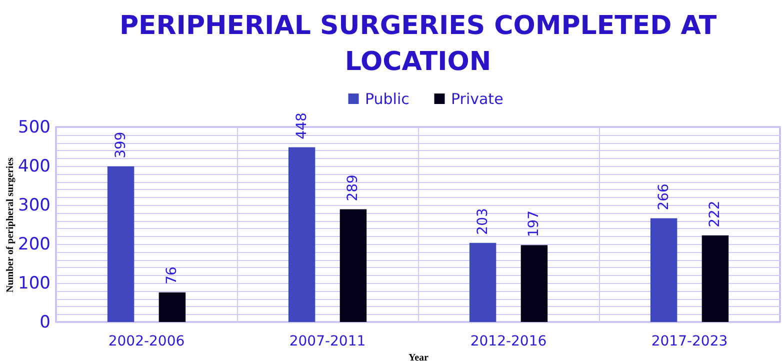 The width and height of the screenshot is (782, 361). What do you see at coordinates (715, 214) in the screenshot?
I see `data-label: 222` at bounding box center [715, 214].